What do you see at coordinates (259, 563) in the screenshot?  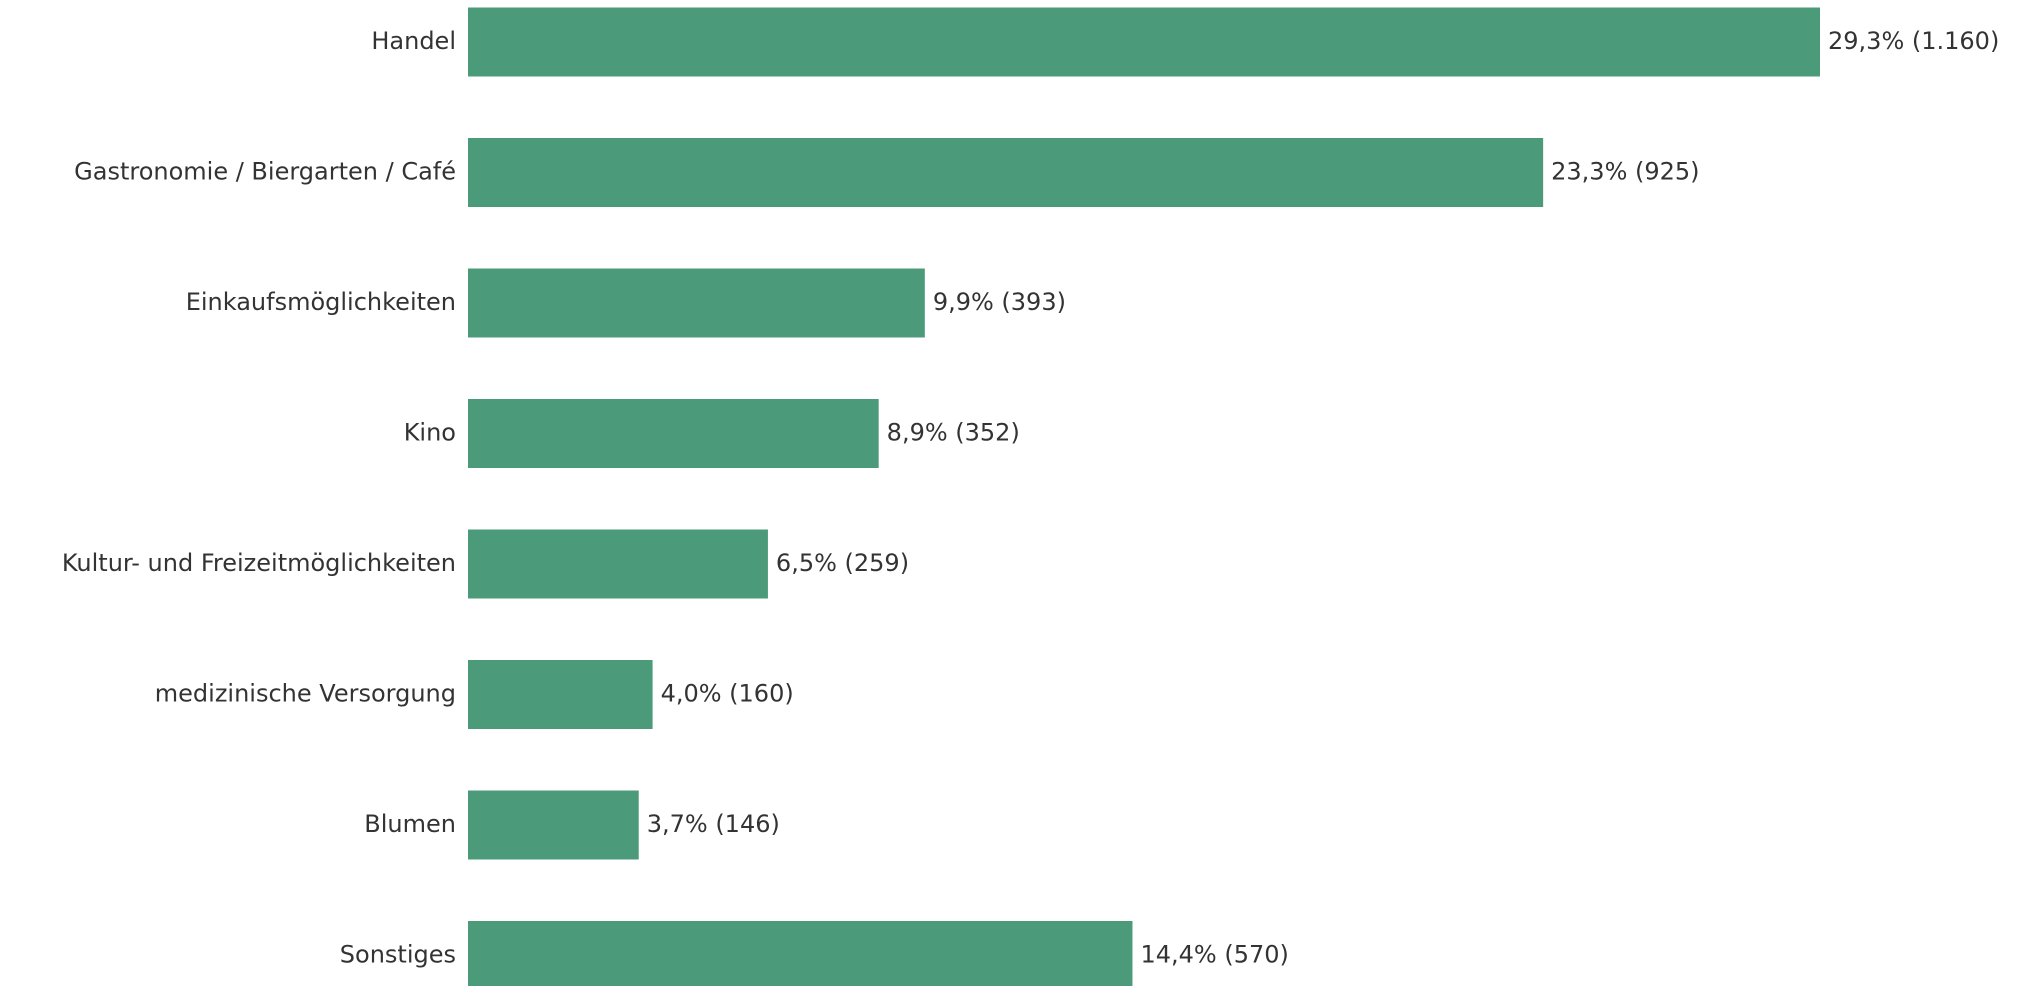 I see `category-label: Kultur- und Freizeitmöglichkeiten` at bounding box center [259, 563].